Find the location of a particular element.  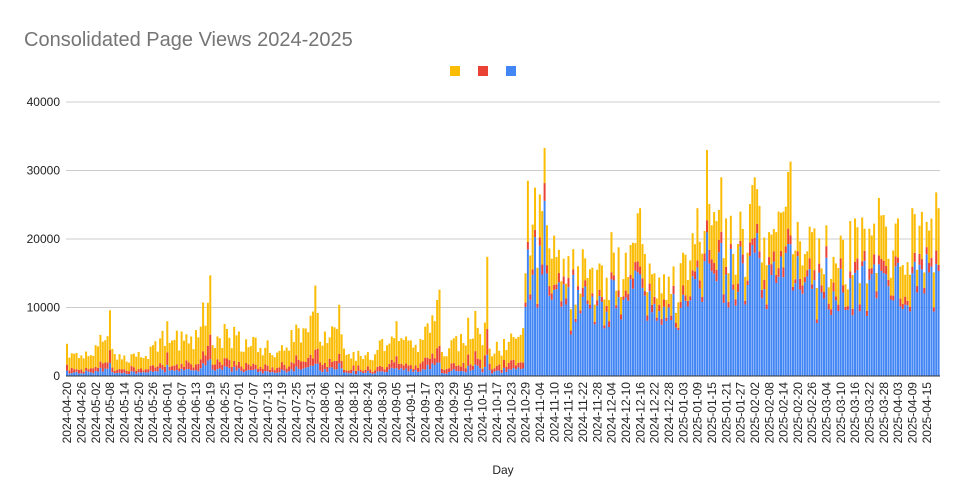

x-tick-label: 2024-10-05 is located at coordinates (468, 413).